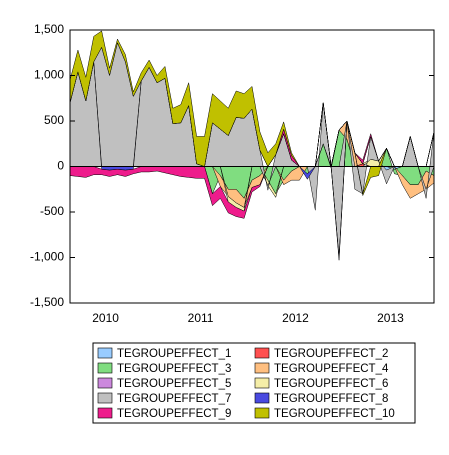  I want to click on legend-box, so click(254, 383).